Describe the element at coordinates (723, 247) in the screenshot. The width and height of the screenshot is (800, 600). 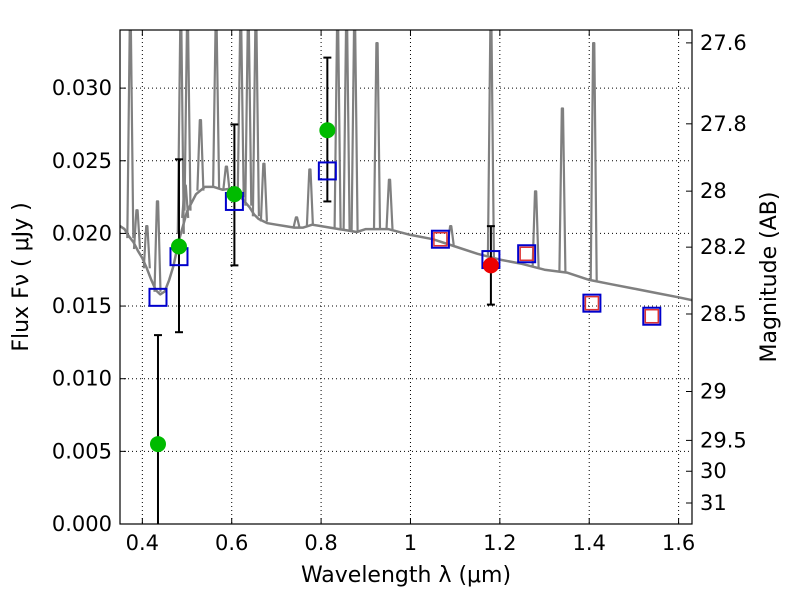
I see `y2-tick-label: 28.2` at that location.